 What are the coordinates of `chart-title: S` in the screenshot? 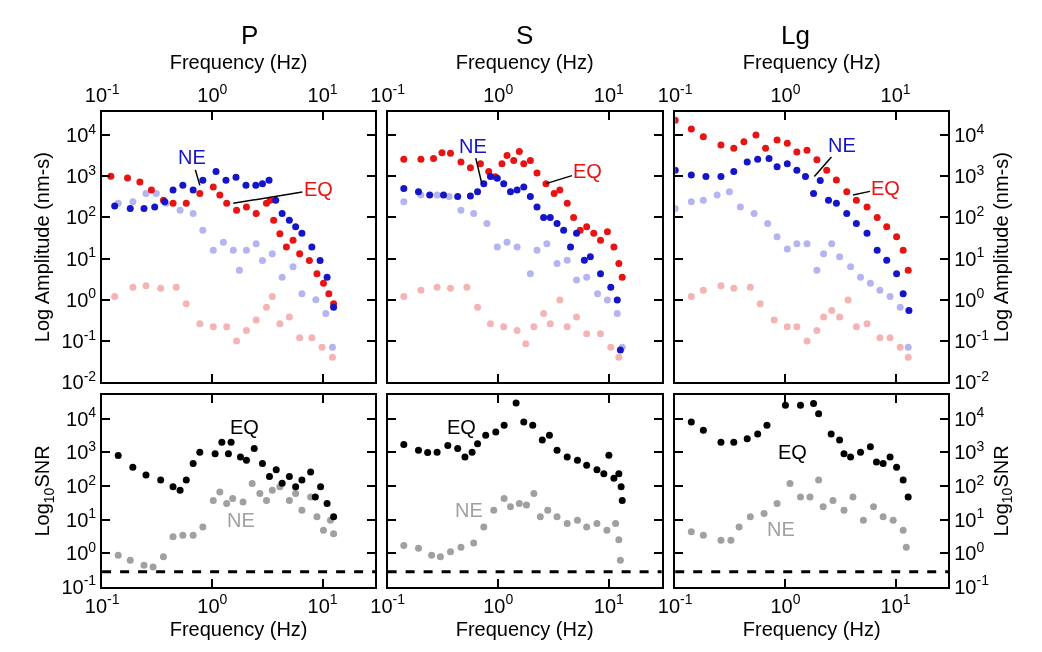 It's located at (525, 35).